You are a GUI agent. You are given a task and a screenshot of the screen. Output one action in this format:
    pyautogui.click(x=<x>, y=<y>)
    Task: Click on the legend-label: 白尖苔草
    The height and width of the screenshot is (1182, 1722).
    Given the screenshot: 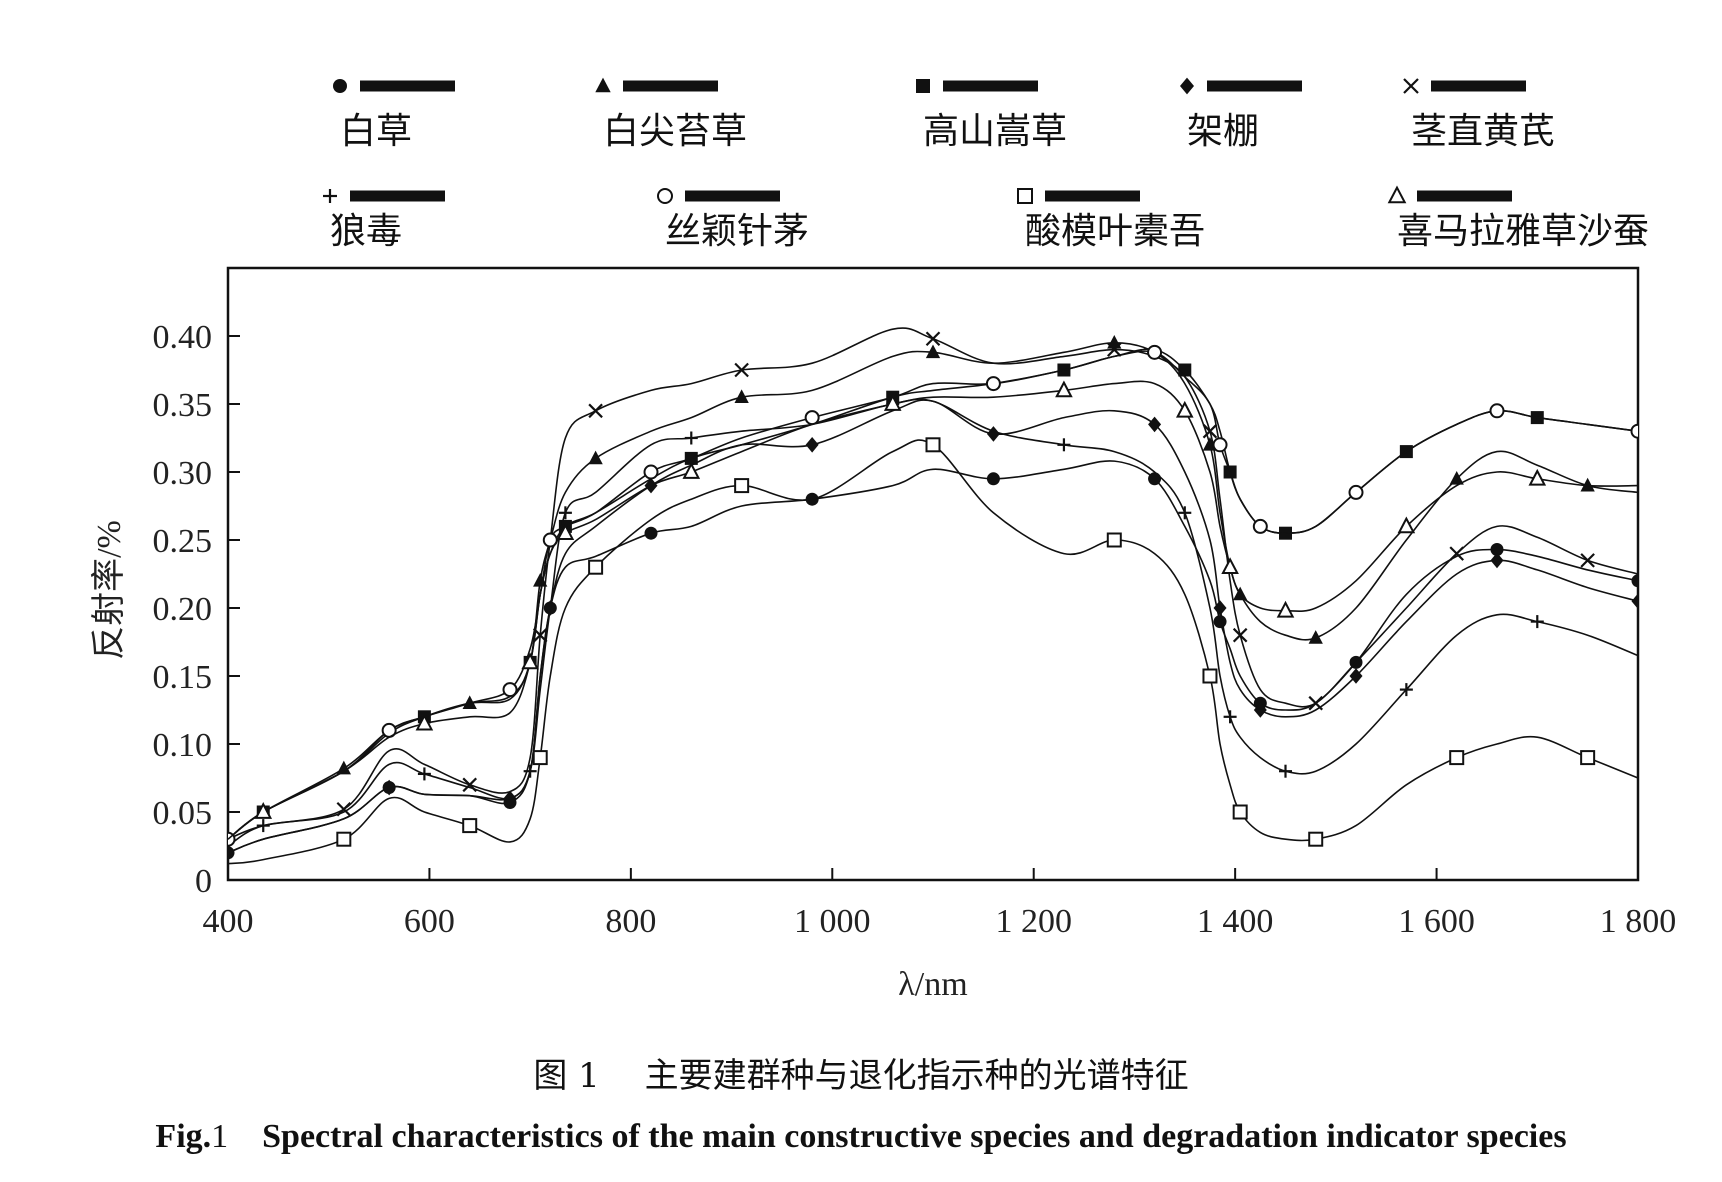 What is the action you would take?
    pyautogui.click(x=675, y=131)
    